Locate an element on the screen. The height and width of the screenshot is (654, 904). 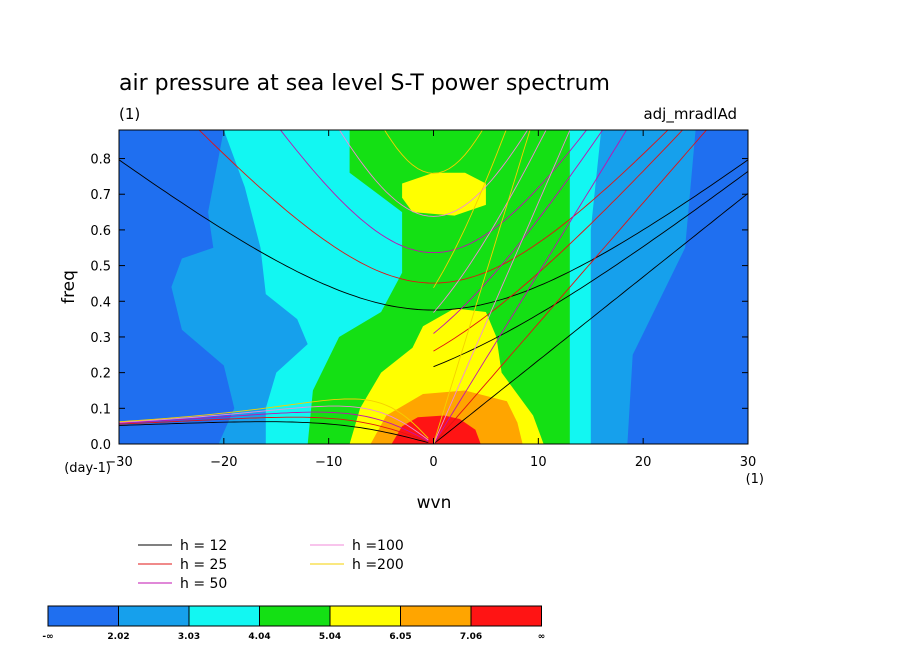
x-tick-label: 20 is located at coordinates (643, 462).